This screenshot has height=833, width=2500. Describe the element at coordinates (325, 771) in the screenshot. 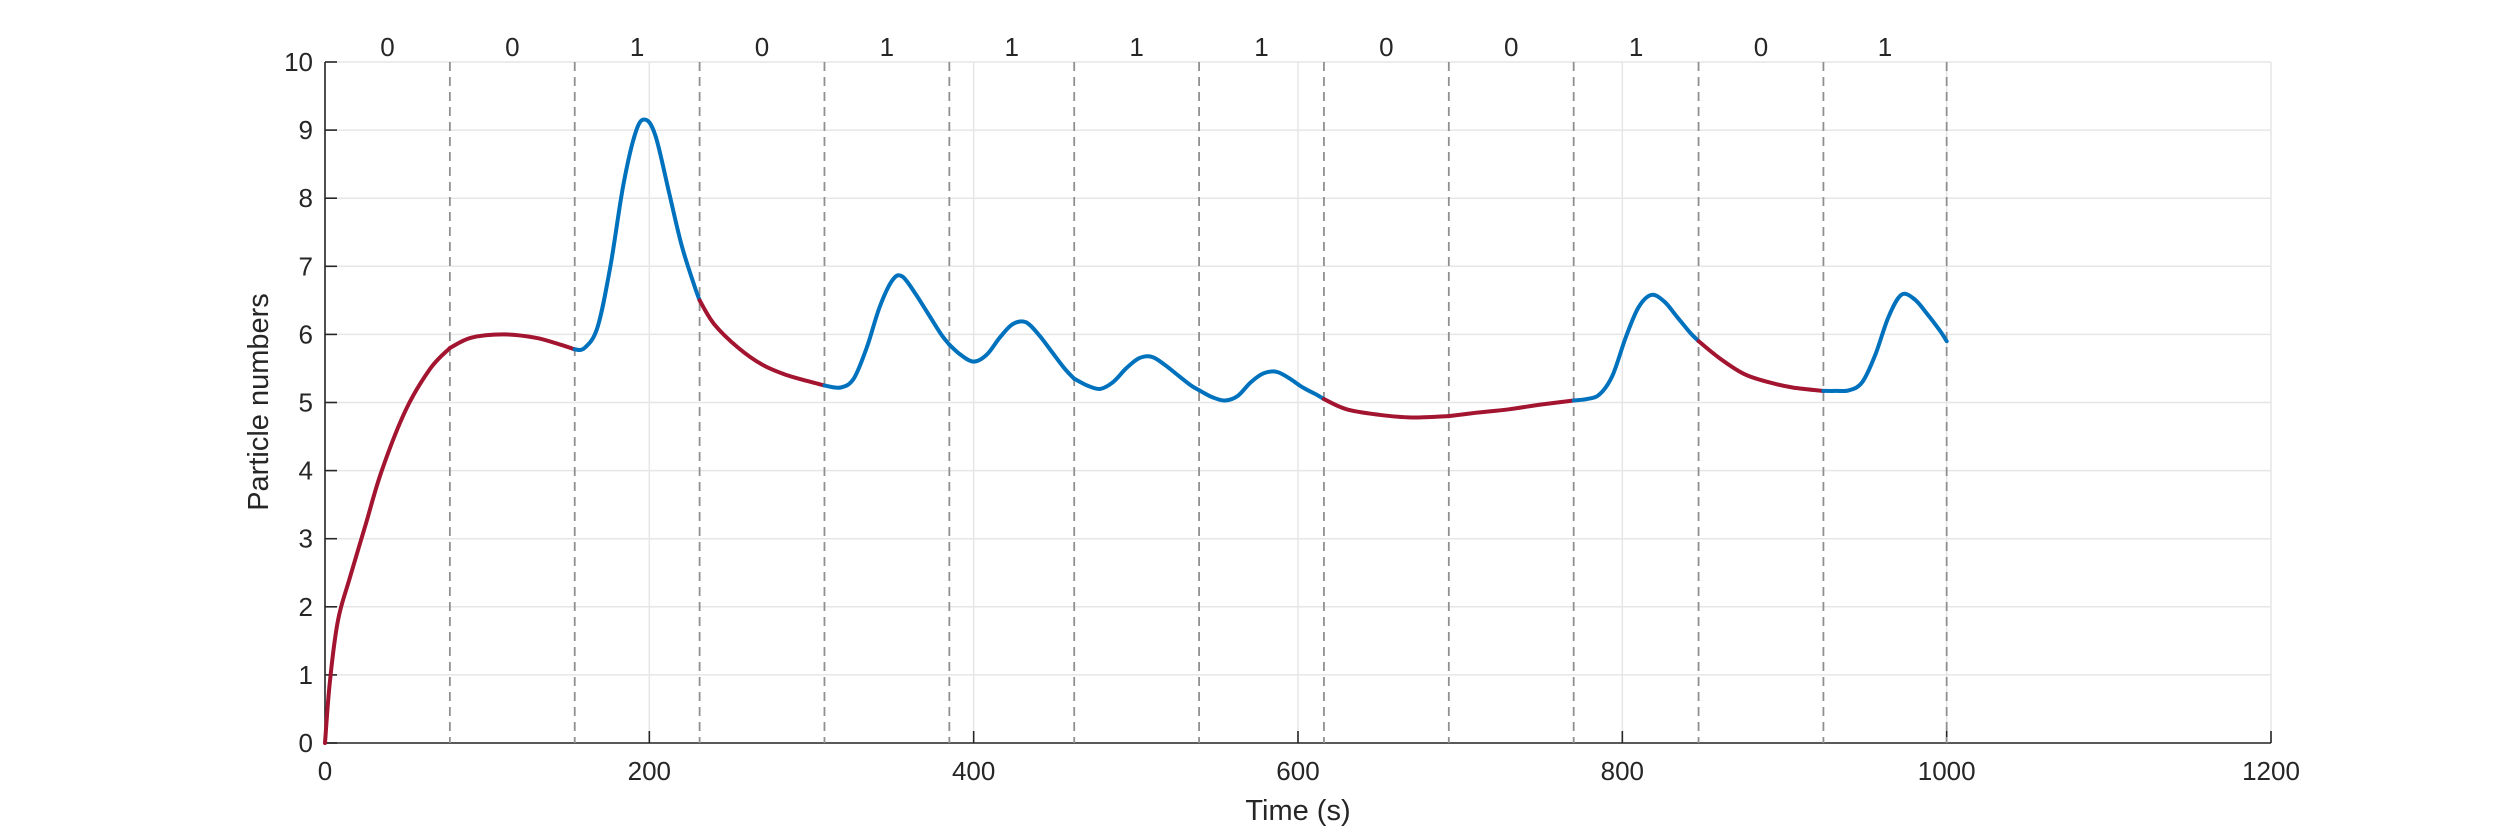

I see `x-tick-label: 0` at that location.